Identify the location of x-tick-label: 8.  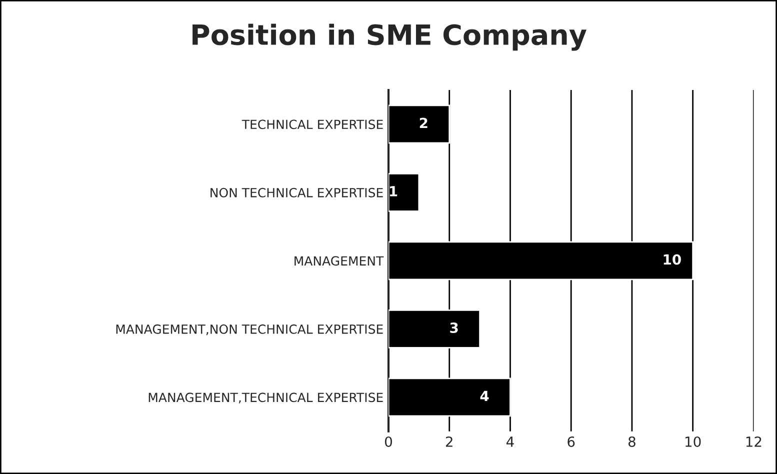
(632, 441).